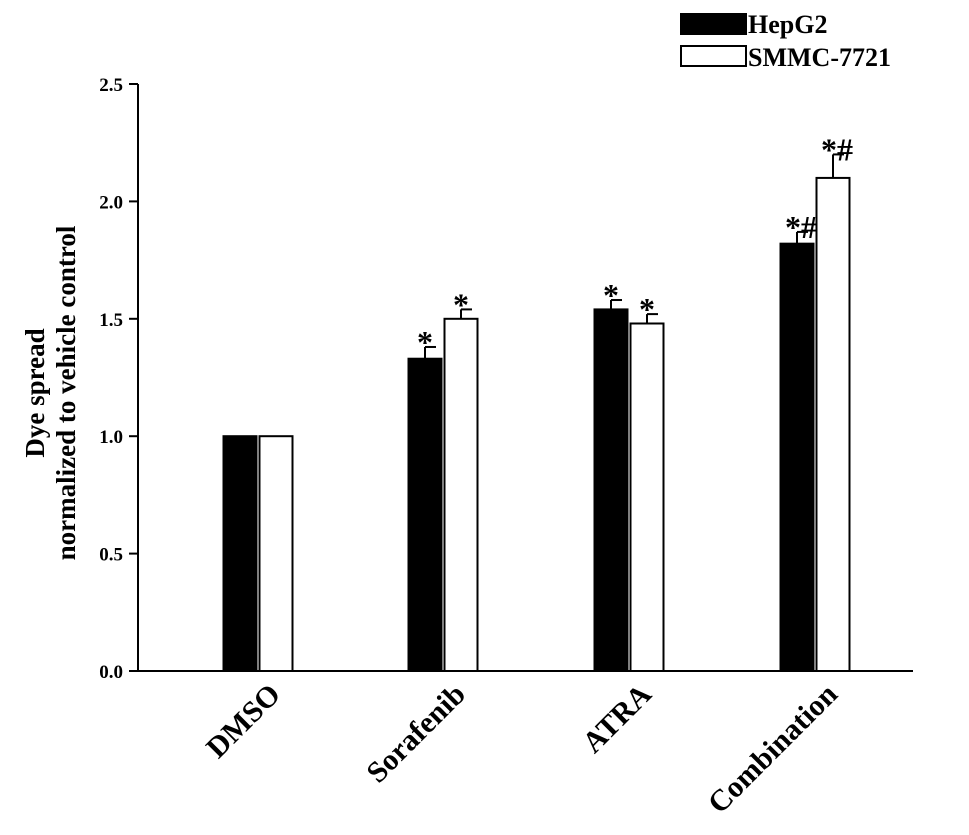  I want to click on y-tick-label: 1.0, so click(111, 437).